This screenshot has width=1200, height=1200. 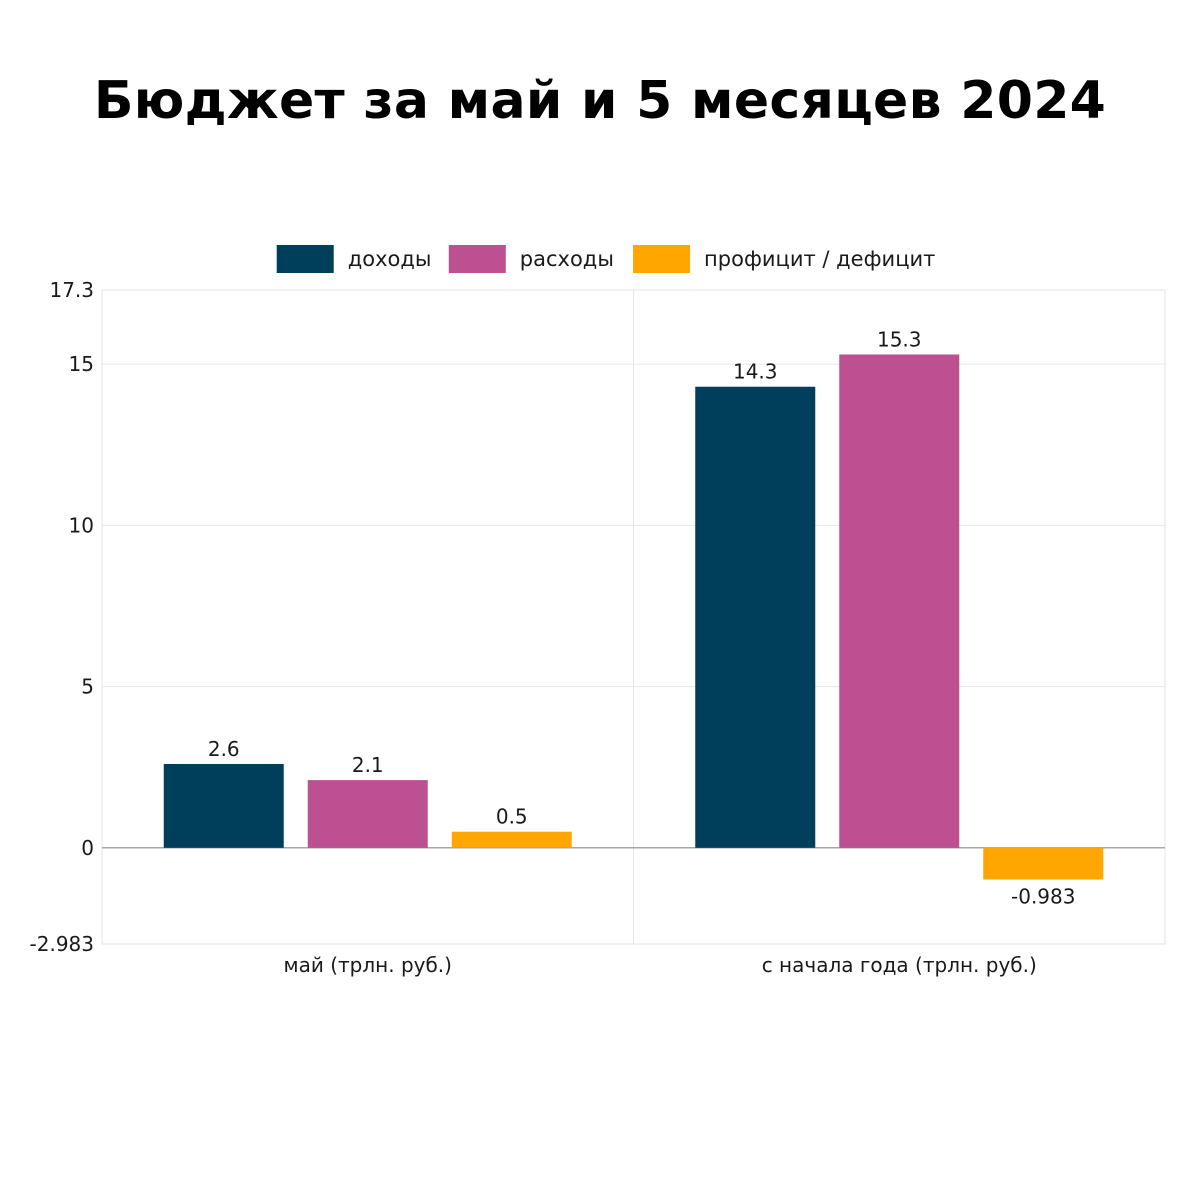 What do you see at coordinates (755, 372) in the screenshot?
I see `data-label: 14.3` at bounding box center [755, 372].